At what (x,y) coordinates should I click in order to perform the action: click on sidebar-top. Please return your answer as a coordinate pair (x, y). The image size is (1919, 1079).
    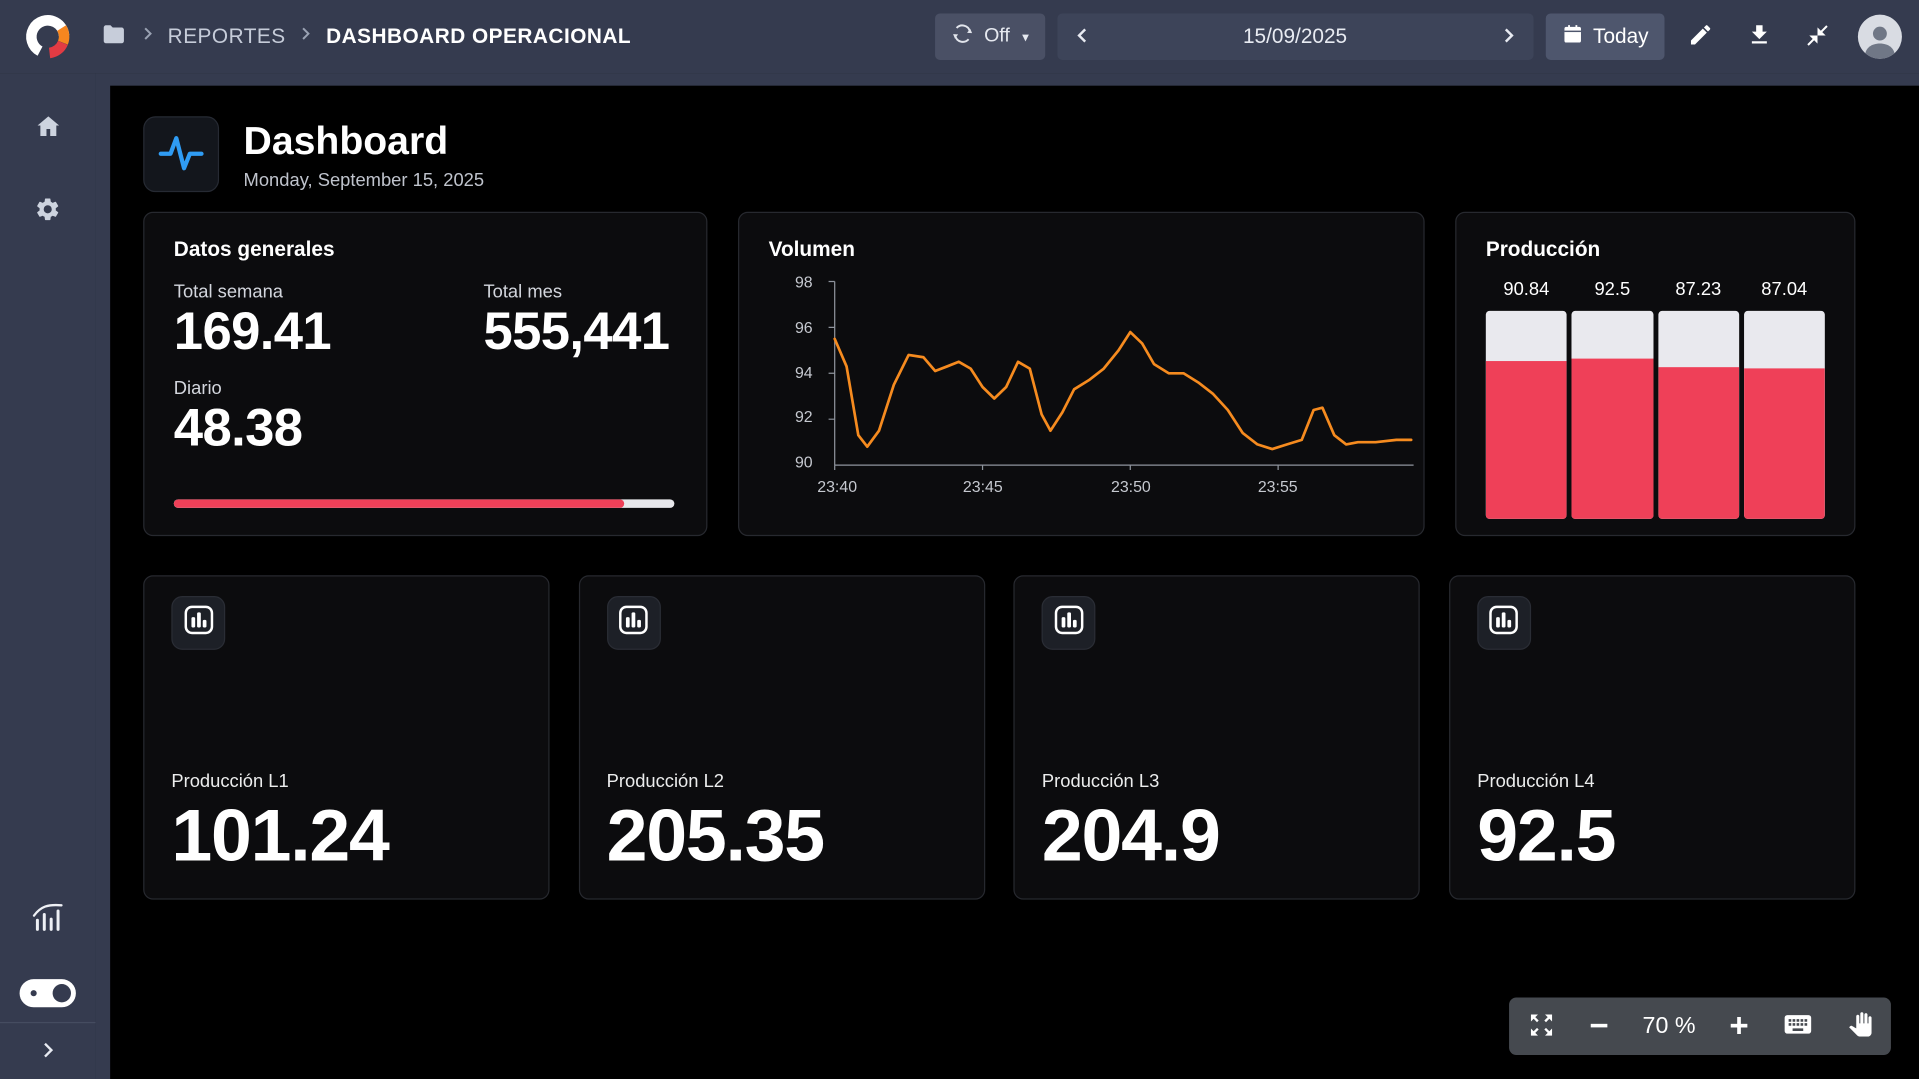
    Looking at the image, I should click on (47, 169).